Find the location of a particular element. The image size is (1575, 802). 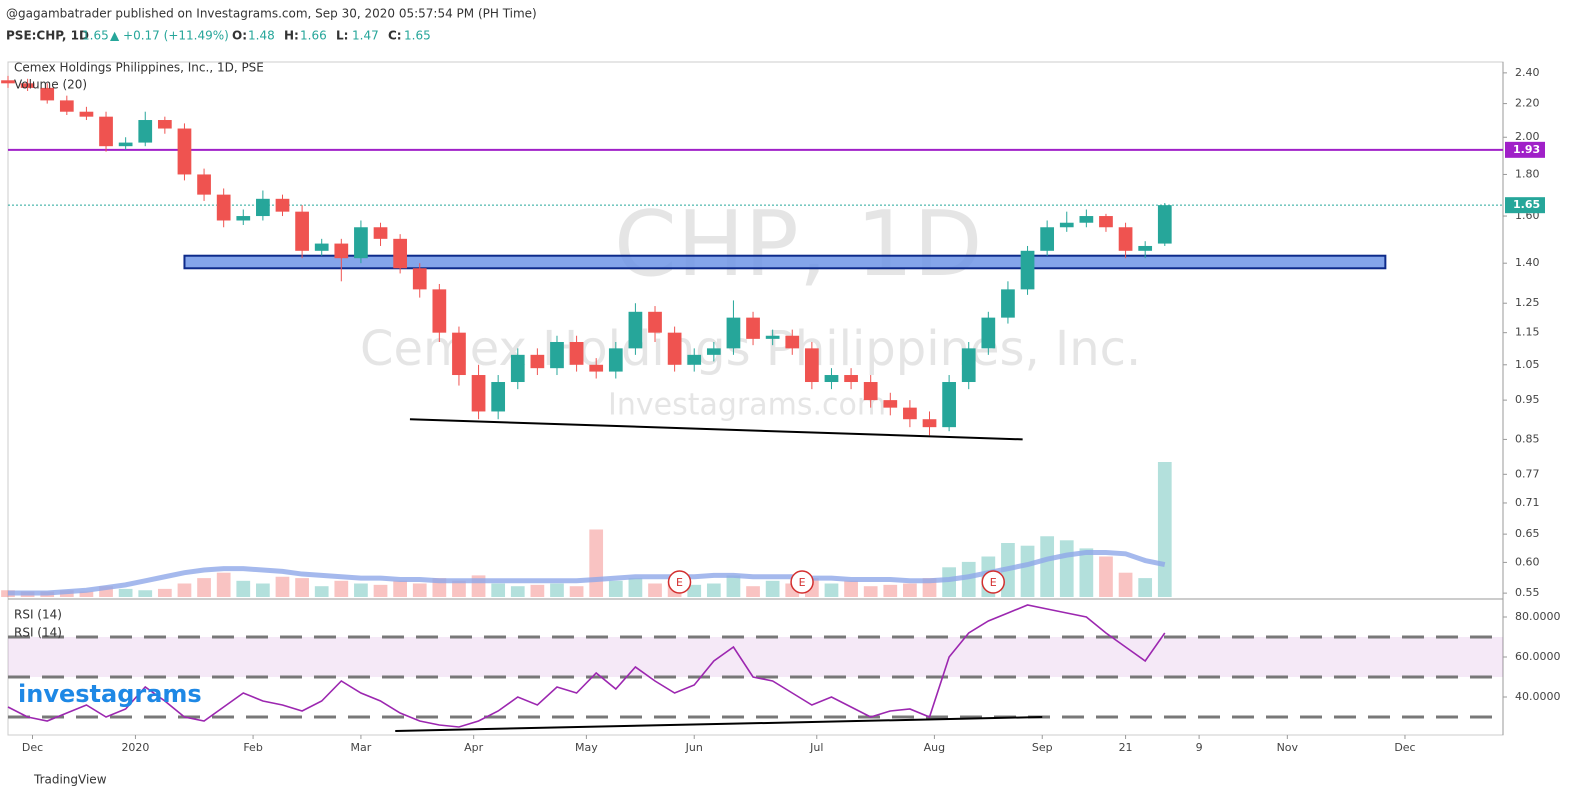

x-tick-label: Mar is located at coordinates (361, 747).